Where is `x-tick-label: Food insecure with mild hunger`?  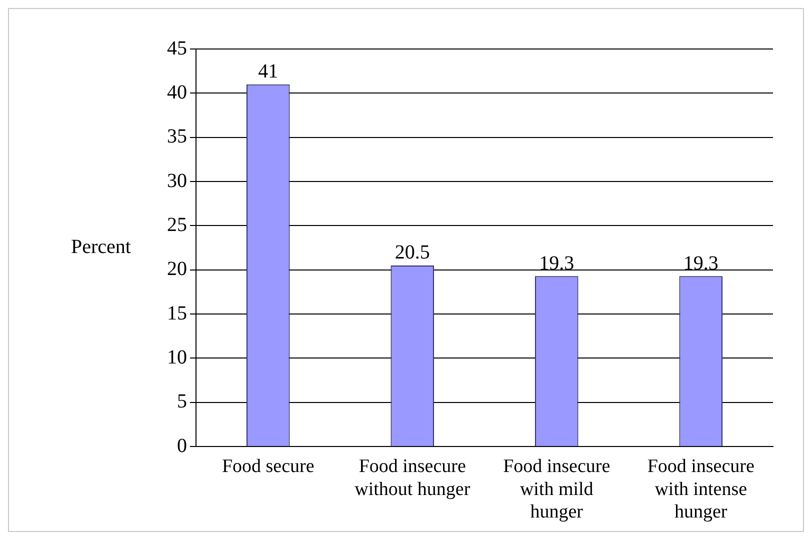
x-tick-label: Food insecure with mild hunger is located at coordinates (556, 489).